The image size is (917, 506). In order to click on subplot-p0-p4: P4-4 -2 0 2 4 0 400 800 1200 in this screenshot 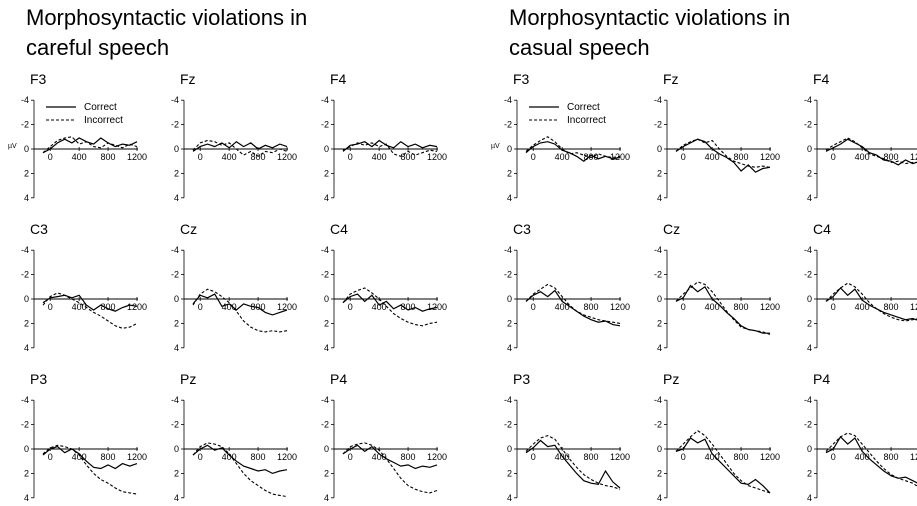, I will do `click(384, 437)`.